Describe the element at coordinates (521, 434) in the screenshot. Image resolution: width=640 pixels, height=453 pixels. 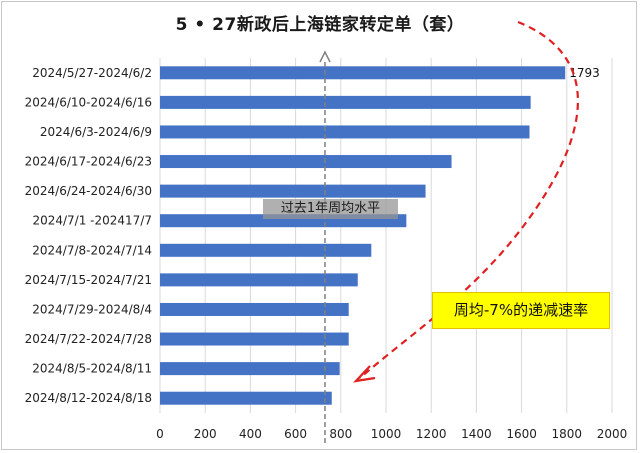
I see `x-tick-label: 1600` at that location.